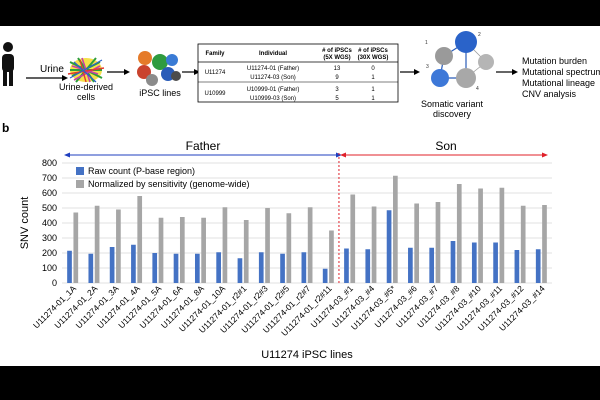  What do you see at coordinates (558, 83) in the screenshot?
I see `analysis-item: Mutational lineage` at bounding box center [558, 83].